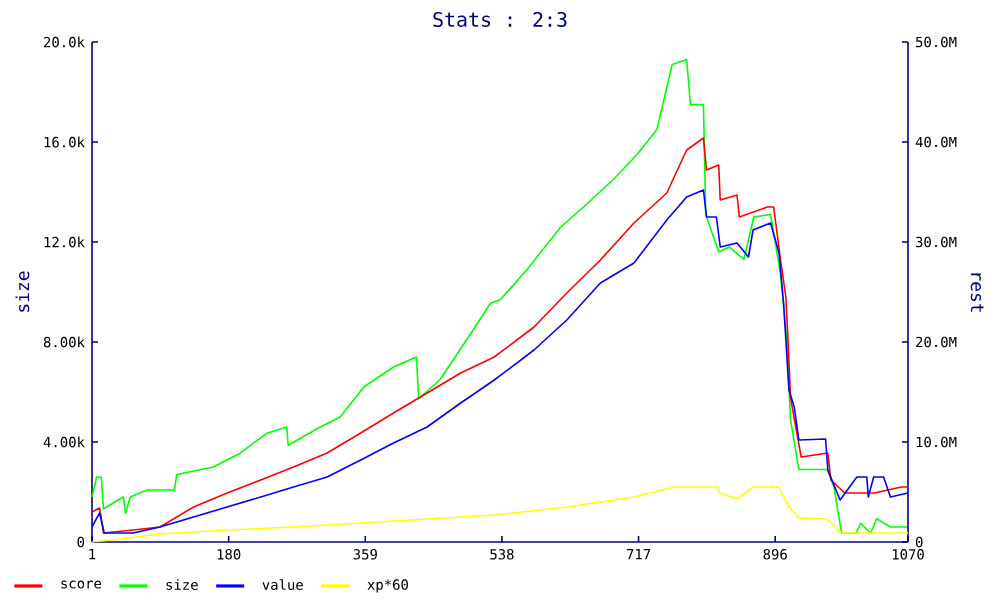 This screenshot has width=1000, height=600. I want to click on y2-axis-title: rest, so click(977, 292).